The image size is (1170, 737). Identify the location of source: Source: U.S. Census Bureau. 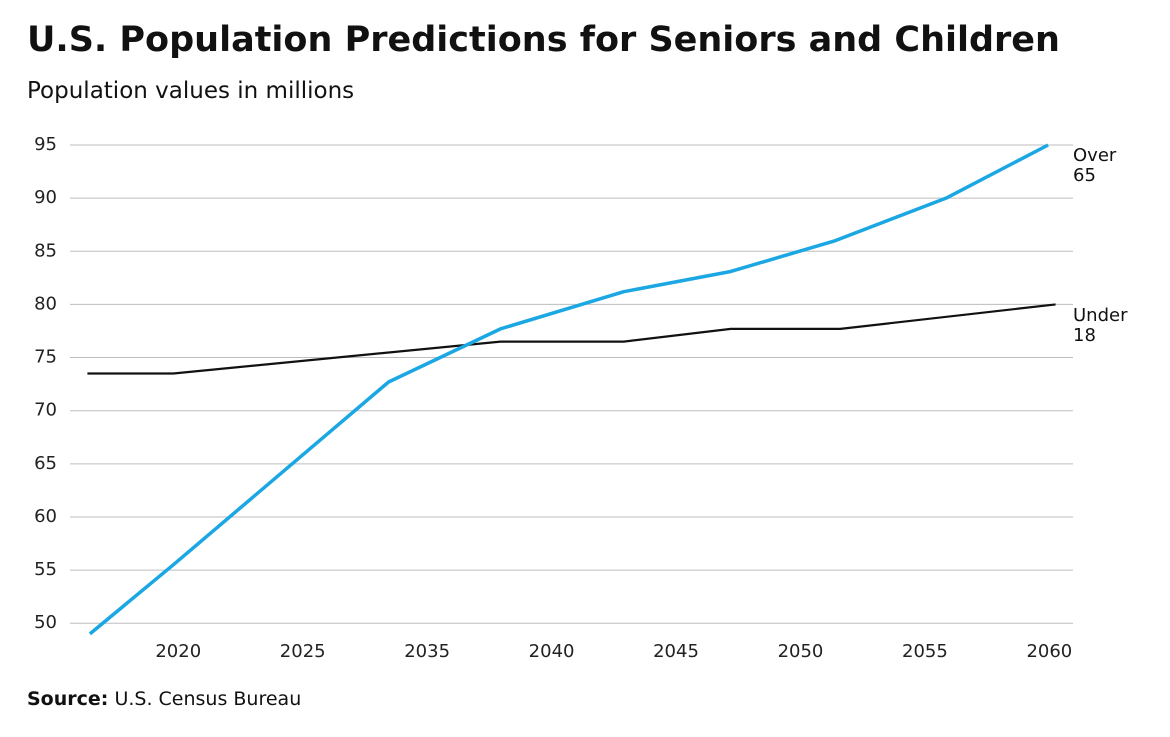
(164, 699).